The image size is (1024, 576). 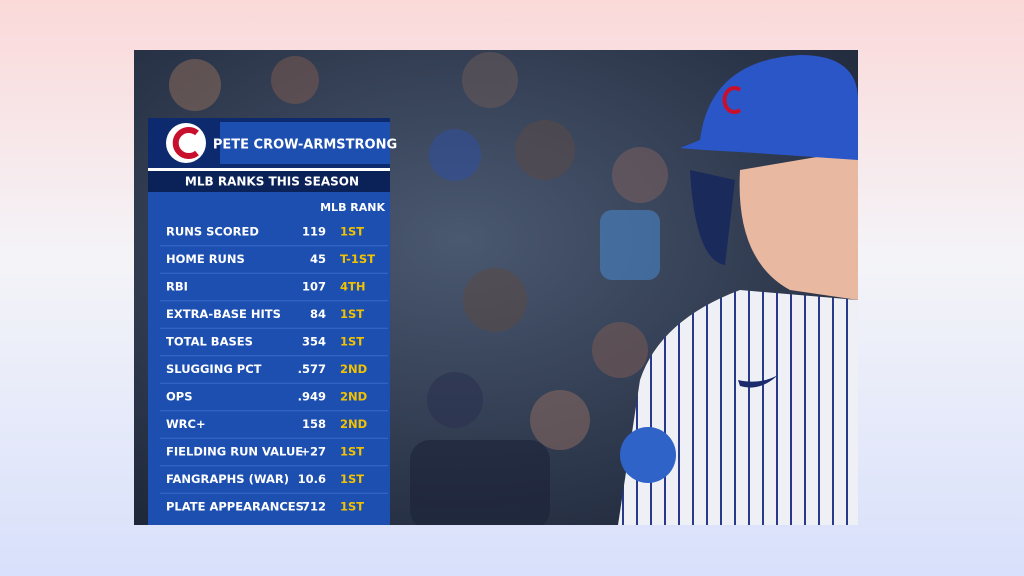 What do you see at coordinates (352, 287) in the screenshot?
I see `stat-rank: 4TH` at bounding box center [352, 287].